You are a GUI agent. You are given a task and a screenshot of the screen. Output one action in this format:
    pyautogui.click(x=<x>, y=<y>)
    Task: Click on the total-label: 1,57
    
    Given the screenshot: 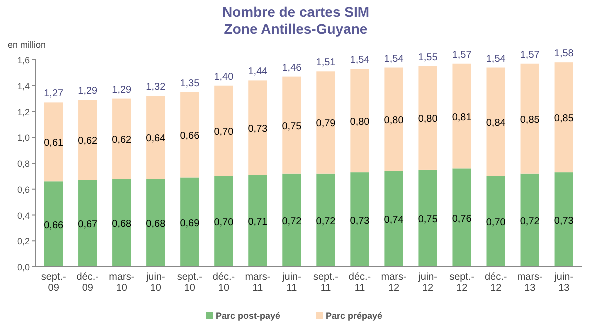 What is the action you would take?
    pyautogui.click(x=530, y=55)
    